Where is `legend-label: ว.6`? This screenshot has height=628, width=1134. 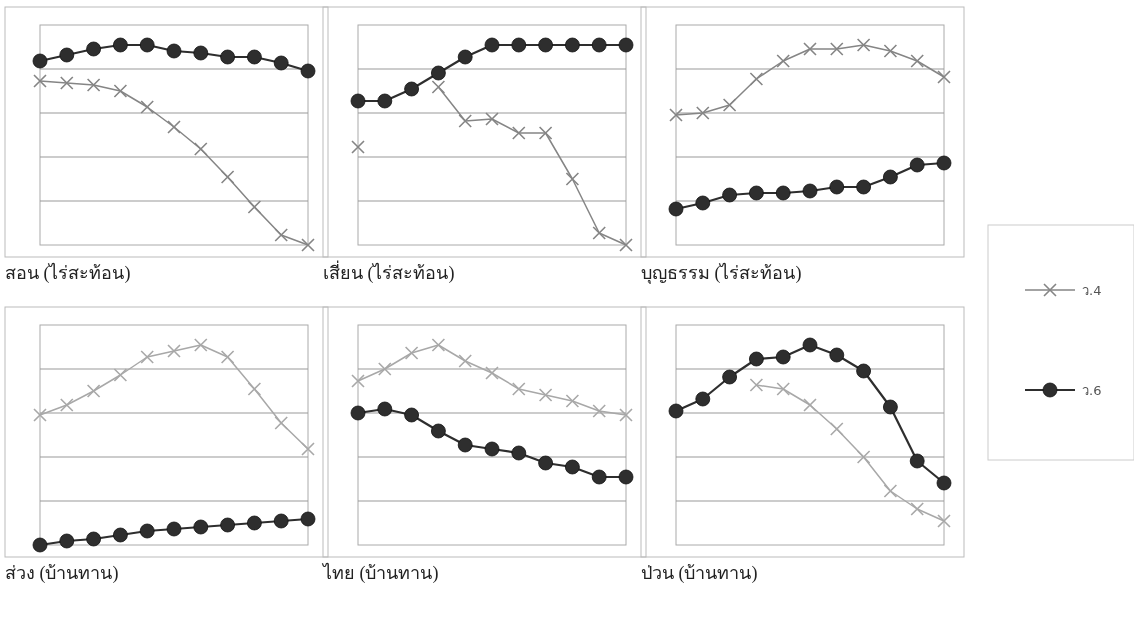 legend-label: ว.6 is located at coordinates (1092, 390).